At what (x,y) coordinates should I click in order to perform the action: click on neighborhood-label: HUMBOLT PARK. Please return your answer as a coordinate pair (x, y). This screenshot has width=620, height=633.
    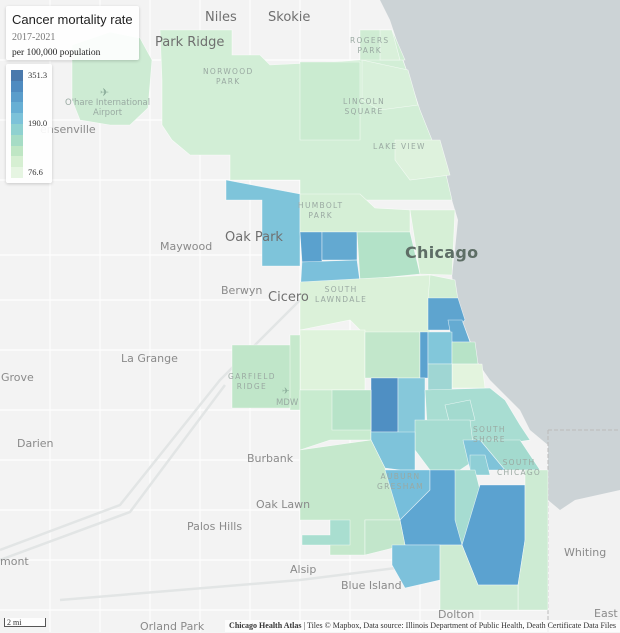
    Looking at the image, I should click on (321, 210).